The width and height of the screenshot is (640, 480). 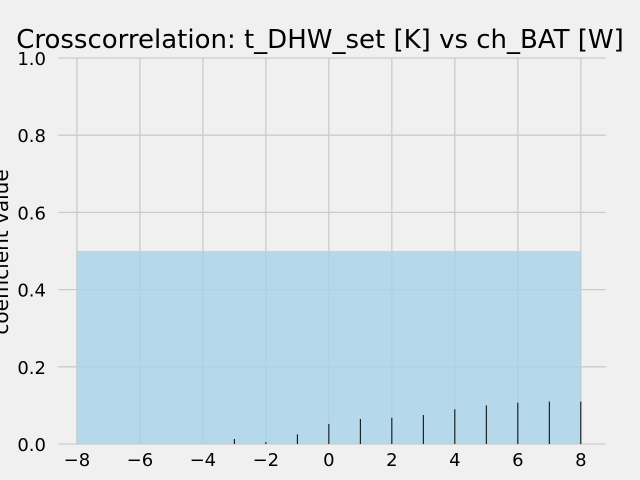 What do you see at coordinates (407, 422) in the screenshot?
I see `coefficient-bars` at bounding box center [407, 422].